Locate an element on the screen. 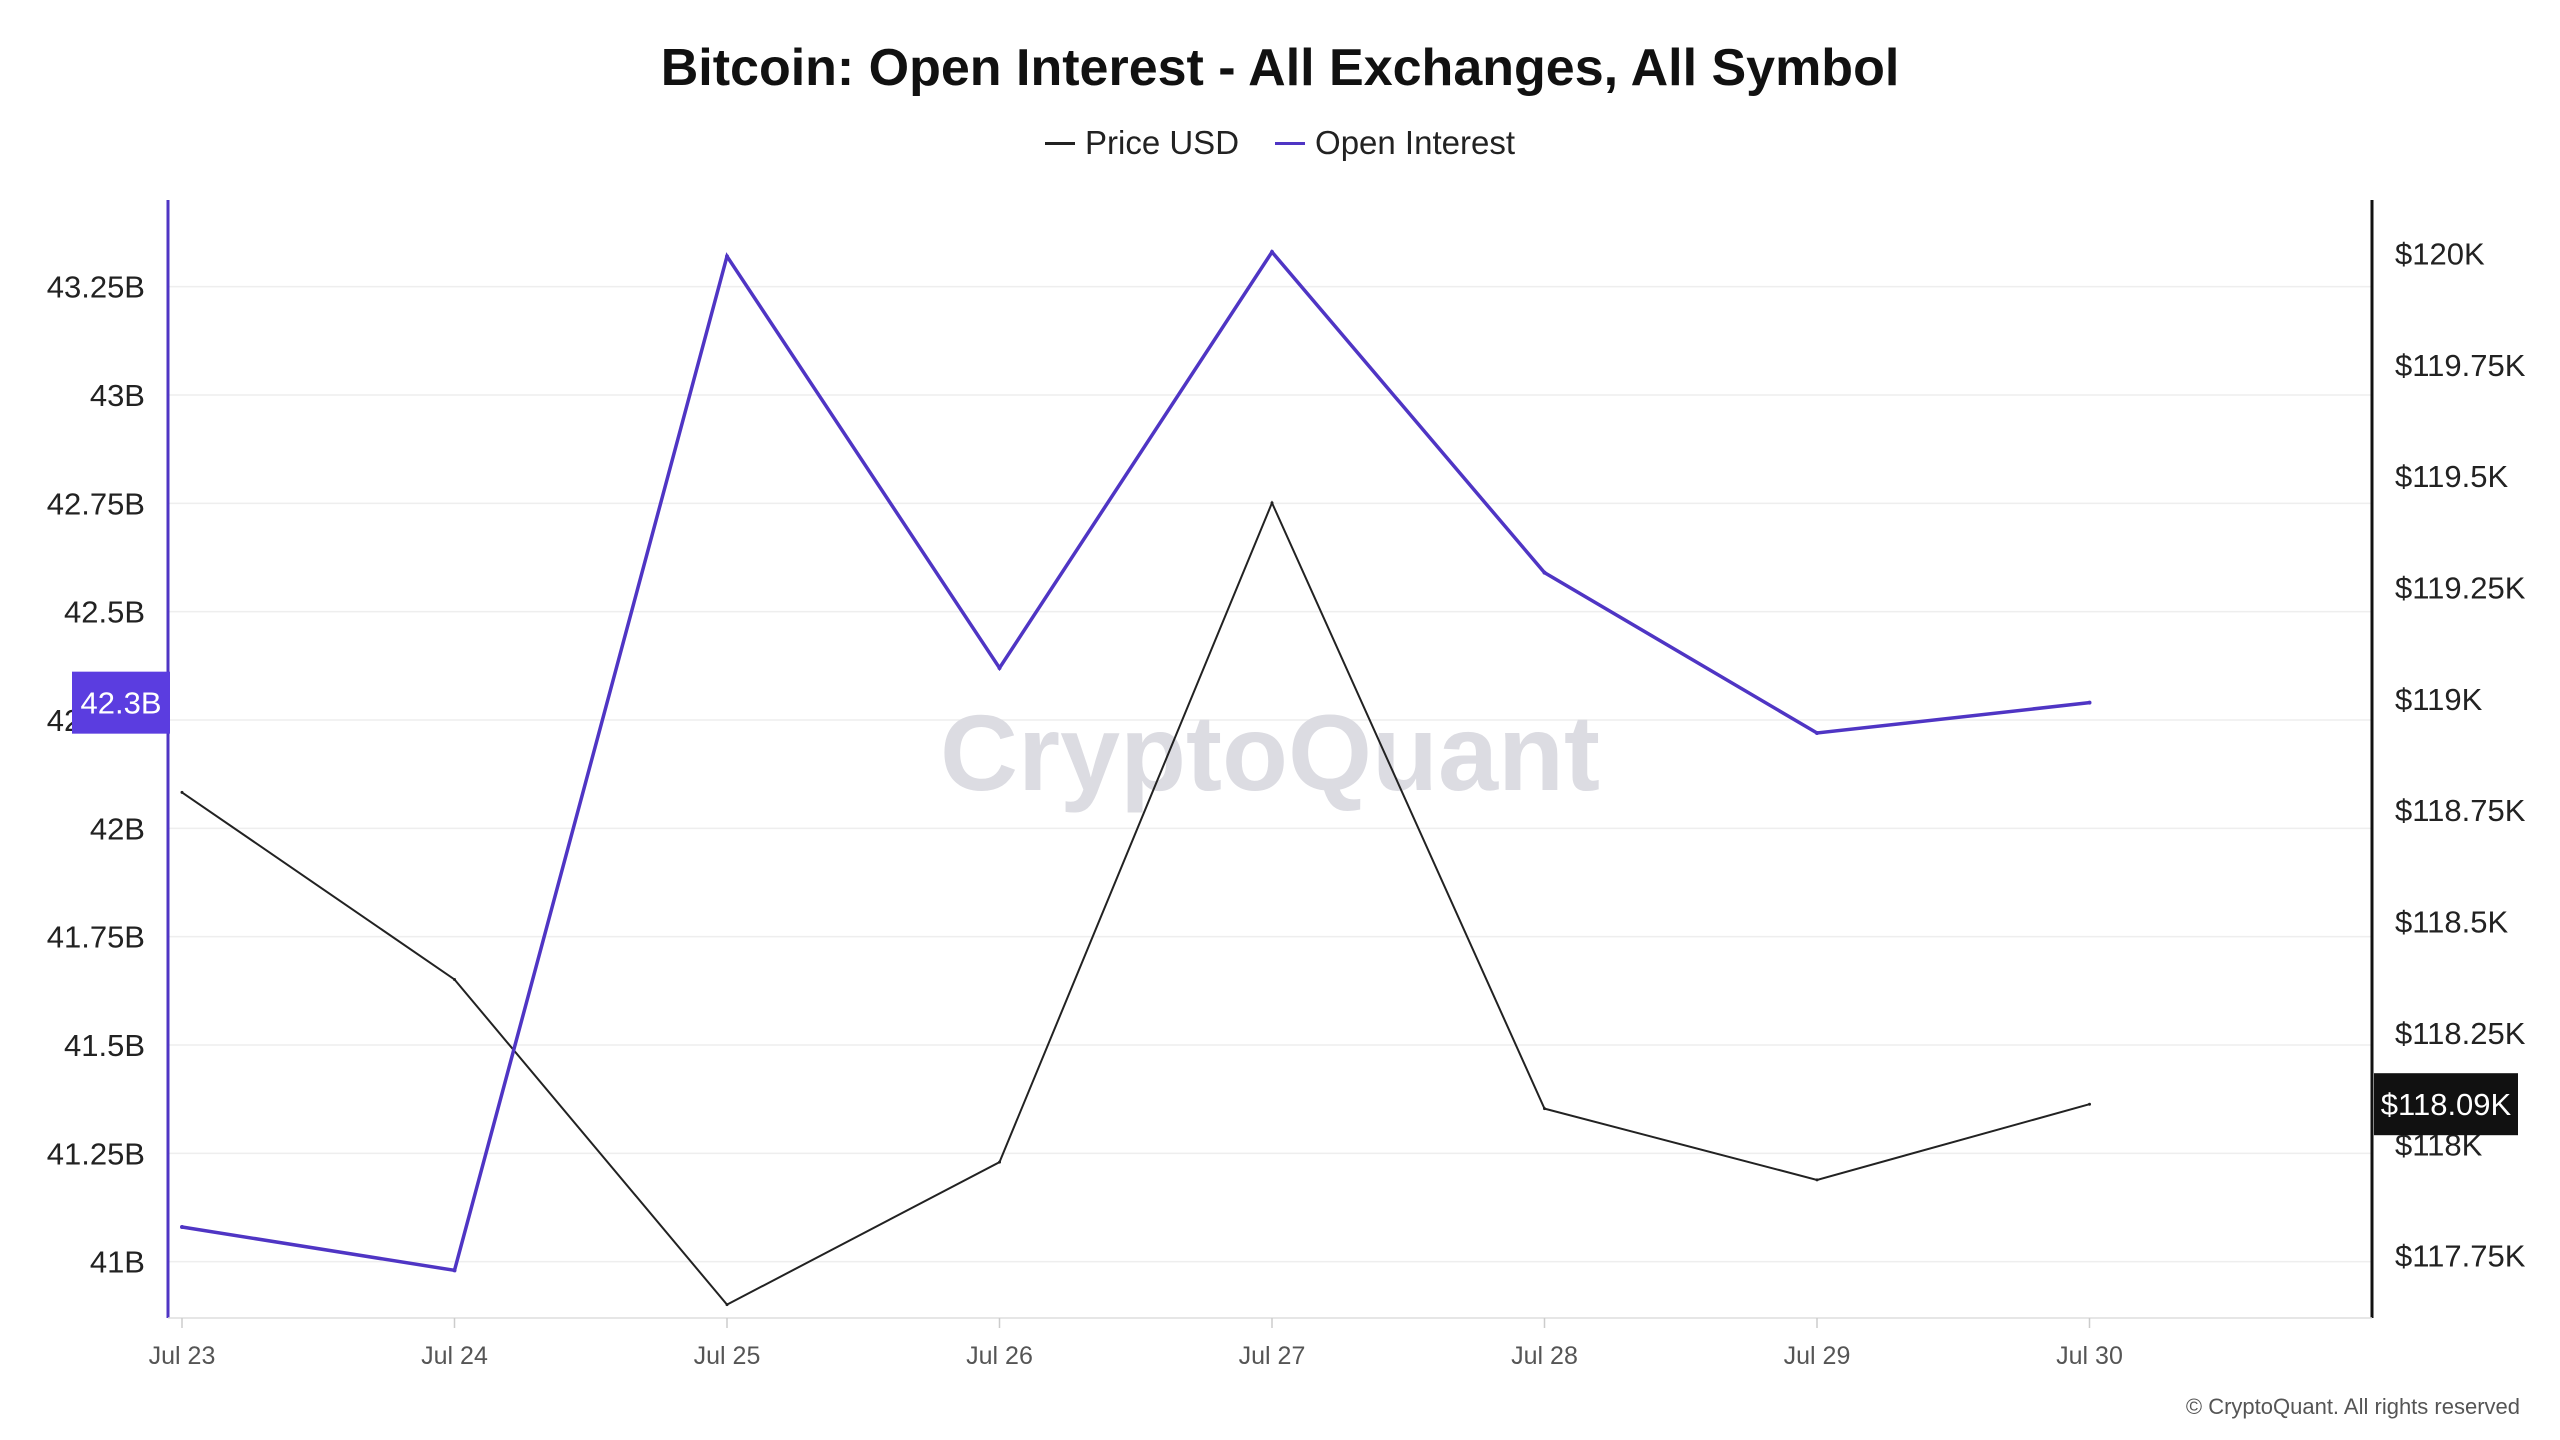 The image size is (2560, 1440). watermark-text: CryptoQuant is located at coordinates (1270, 752).